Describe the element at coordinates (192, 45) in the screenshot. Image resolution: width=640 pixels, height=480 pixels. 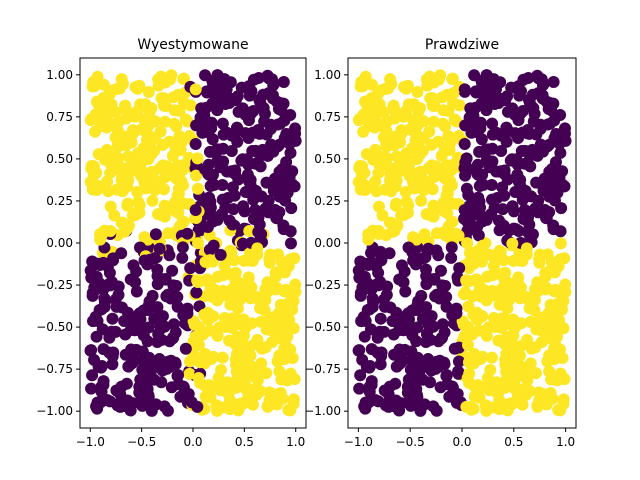
I see `chart-title: Wyestymowane` at that location.